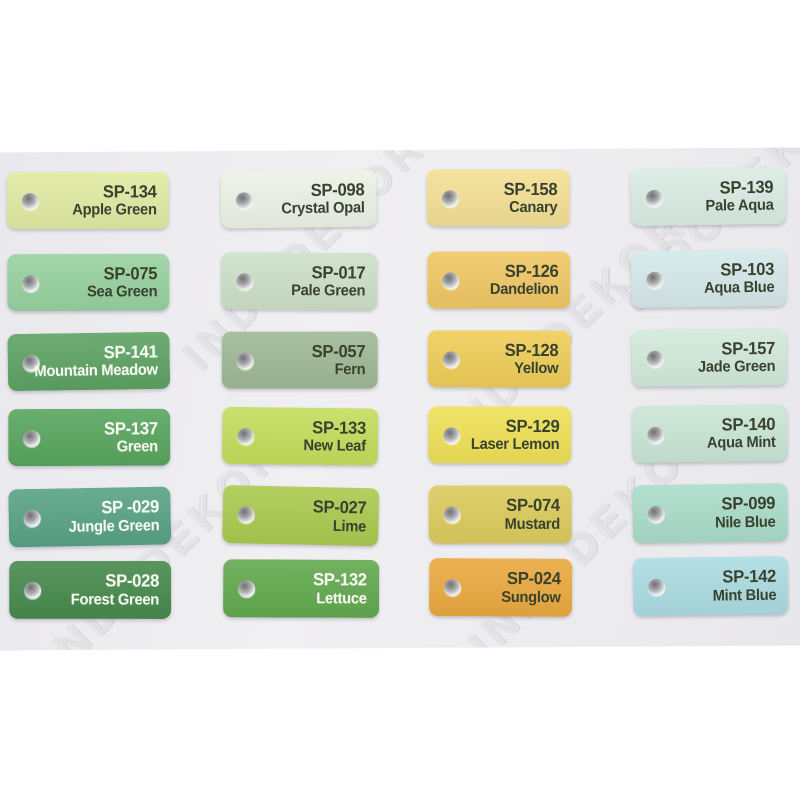 The height and width of the screenshot is (800, 800). I want to click on tag-labels: SP -029 Jungle Green, so click(114, 516).